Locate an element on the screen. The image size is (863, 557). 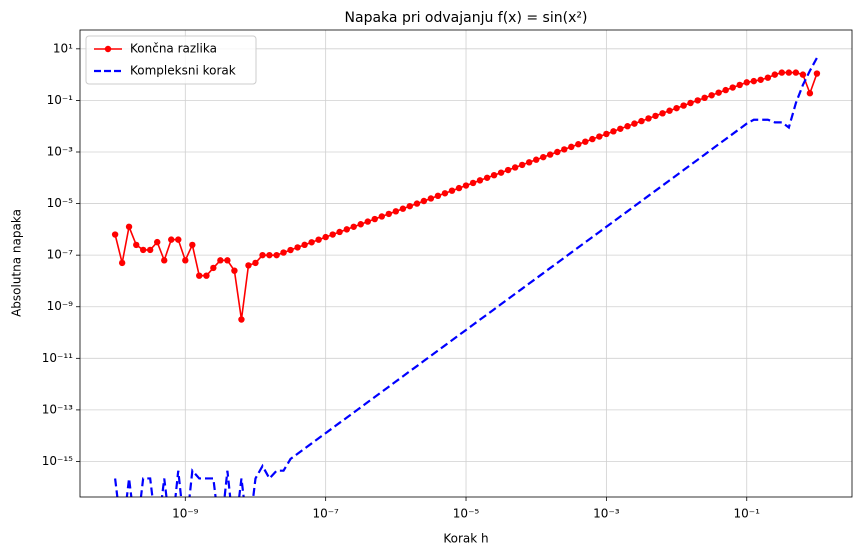
y-tick-label: 10⁻³ is located at coordinates (60, 151).